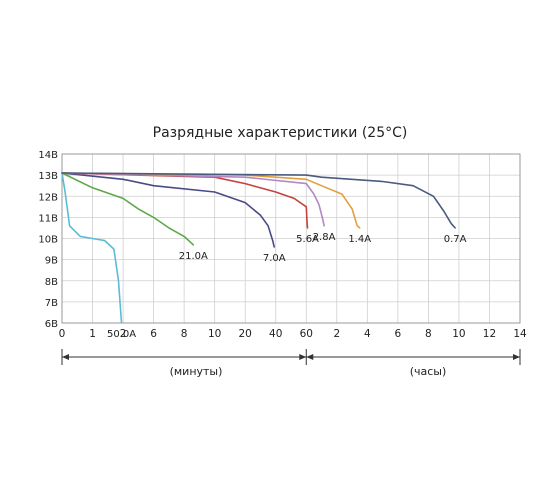 The width and height of the screenshot is (560, 504). What do you see at coordinates (51, 303) in the screenshot?
I see `y-tick-label: 7В` at bounding box center [51, 303].